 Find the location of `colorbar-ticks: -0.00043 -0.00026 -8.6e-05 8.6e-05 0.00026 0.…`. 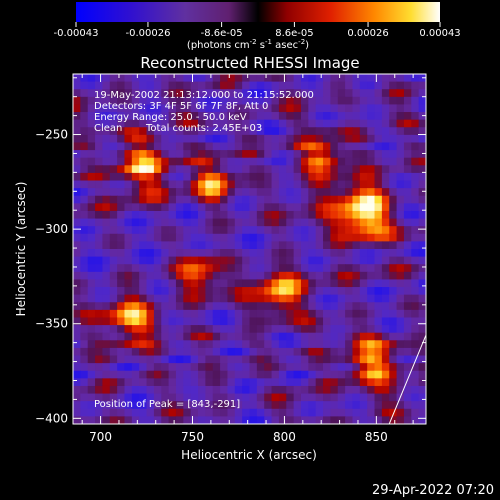

colorbar-ticks: -0.00043 -0.00026 -8.6e-05 8.6e-05 0.00026 0.… is located at coordinates (257, 30).